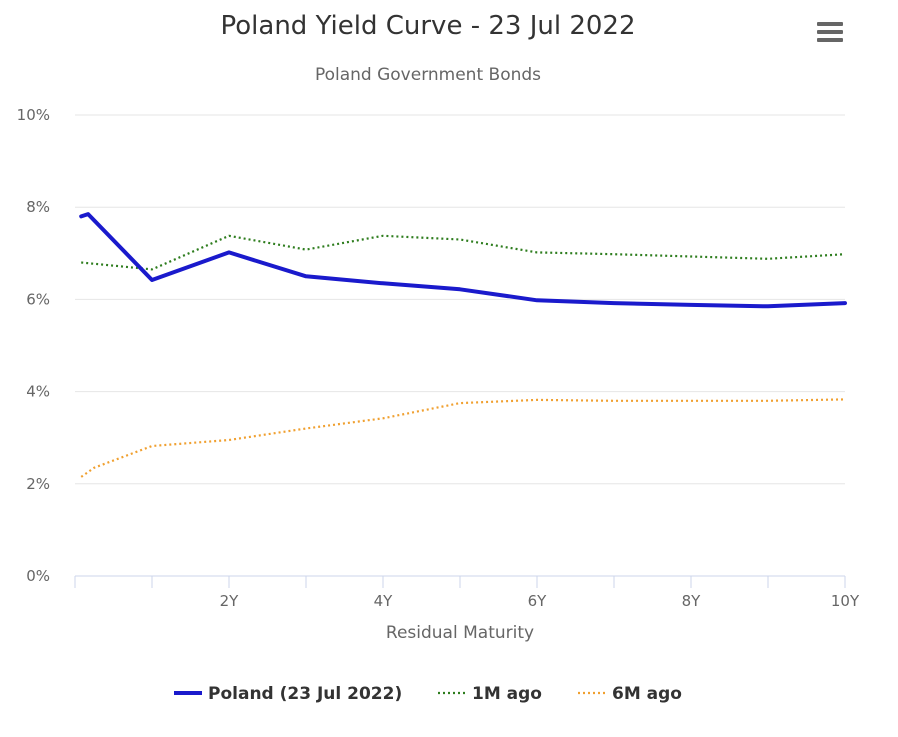 The height and width of the screenshot is (737, 898). I want to click on legend-label: Poland (23 Jul 2022), so click(305, 694).